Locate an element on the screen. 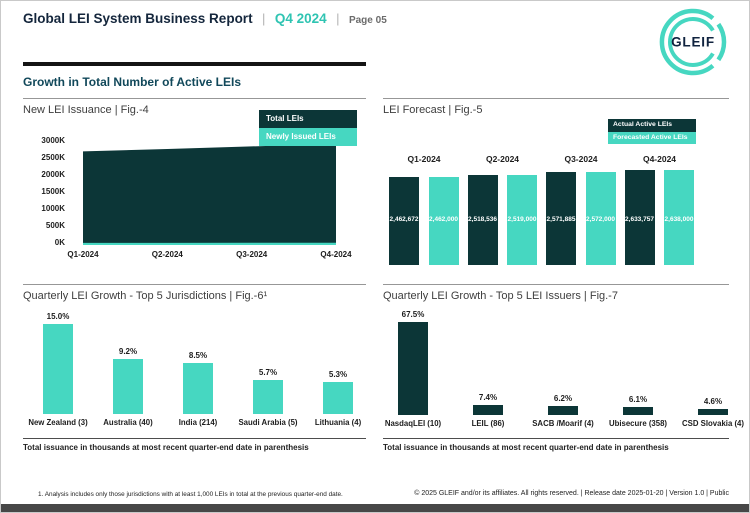 The width and height of the screenshot is (750, 513). bar-value-label: 9.2% is located at coordinates (128, 351).